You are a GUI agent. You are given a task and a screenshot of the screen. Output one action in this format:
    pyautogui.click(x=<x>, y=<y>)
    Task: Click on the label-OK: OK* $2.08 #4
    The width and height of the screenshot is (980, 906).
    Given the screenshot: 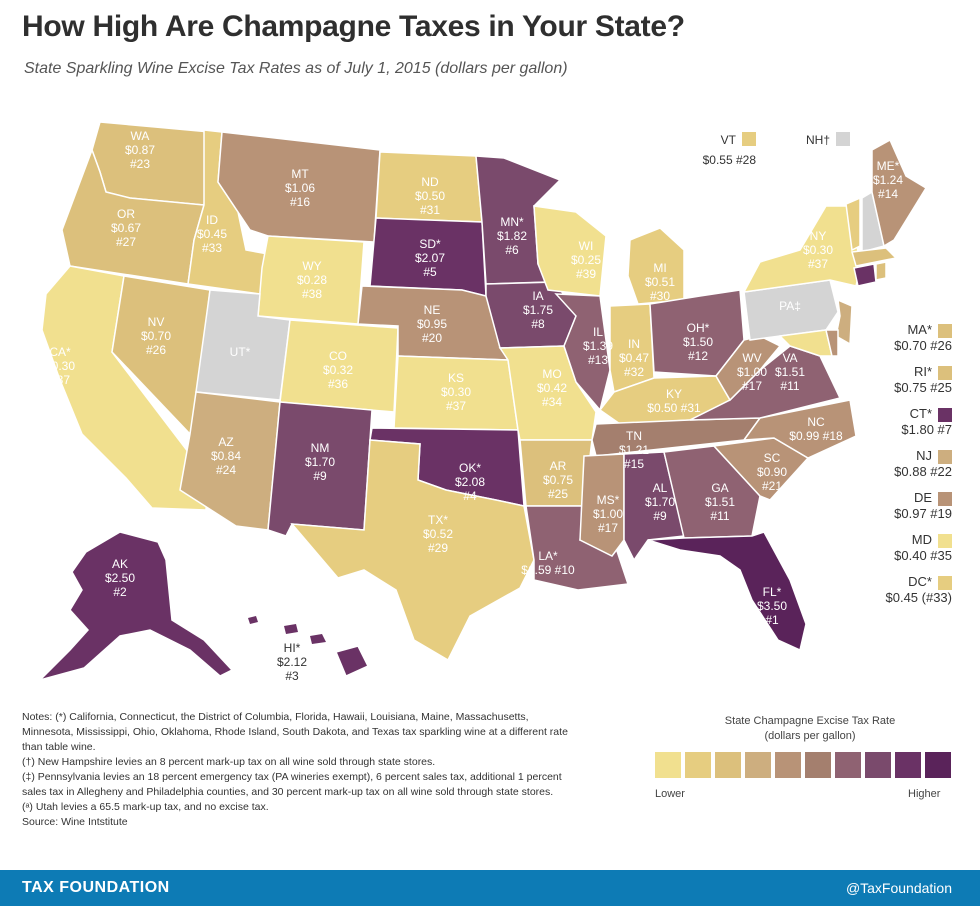 What is the action you would take?
    pyautogui.click(x=470, y=482)
    